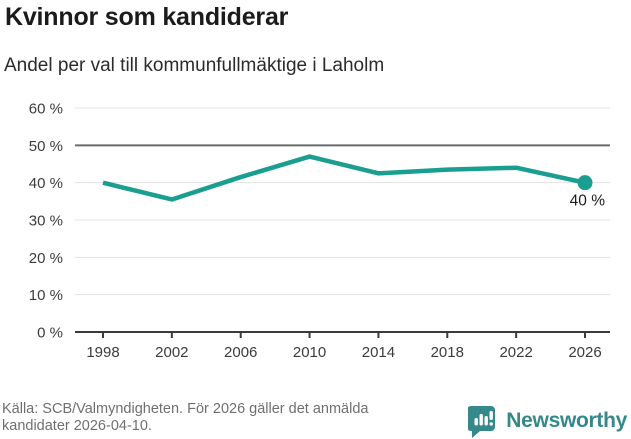 This screenshot has height=439, width=631. What do you see at coordinates (77, 426) in the screenshot?
I see `source-line-2: kandidater 2026-04-10.` at bounding box center [77, 426].